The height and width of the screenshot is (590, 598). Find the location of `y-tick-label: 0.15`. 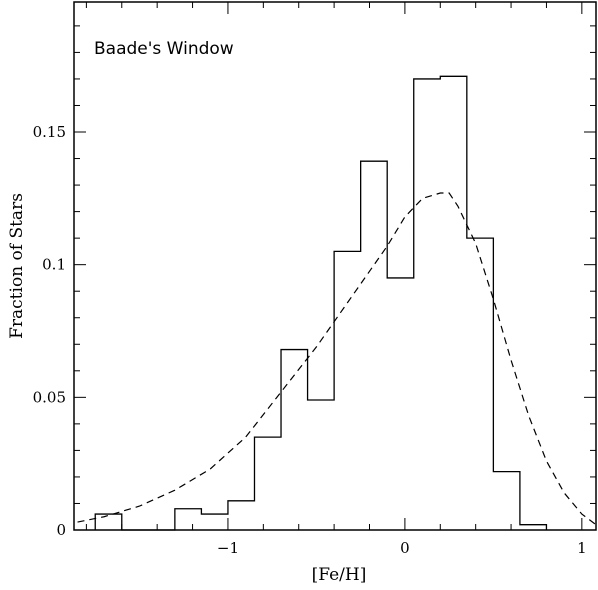

y-tick-label: 0.15 is located at coordinates (49, 132).